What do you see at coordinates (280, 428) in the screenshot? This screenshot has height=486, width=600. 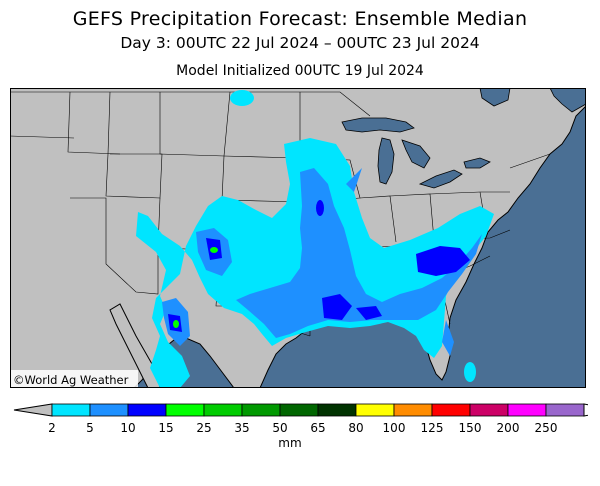 I see `legend-tick-label: 50` at bounding box center [280, 428].